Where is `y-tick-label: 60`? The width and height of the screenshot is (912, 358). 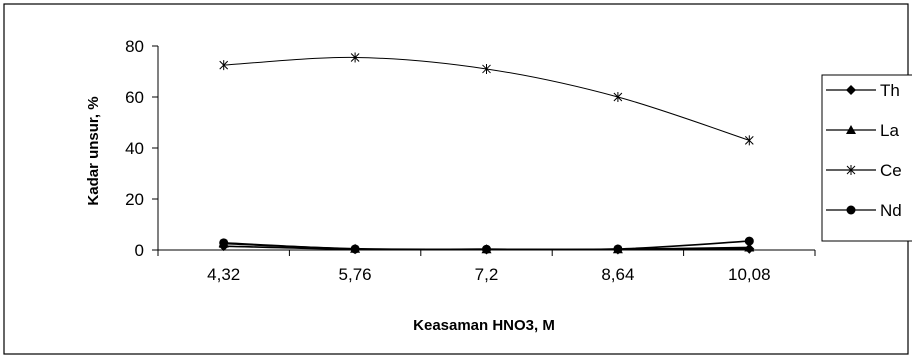
y-tick-label: 60 is located at coordinates (134, 97).